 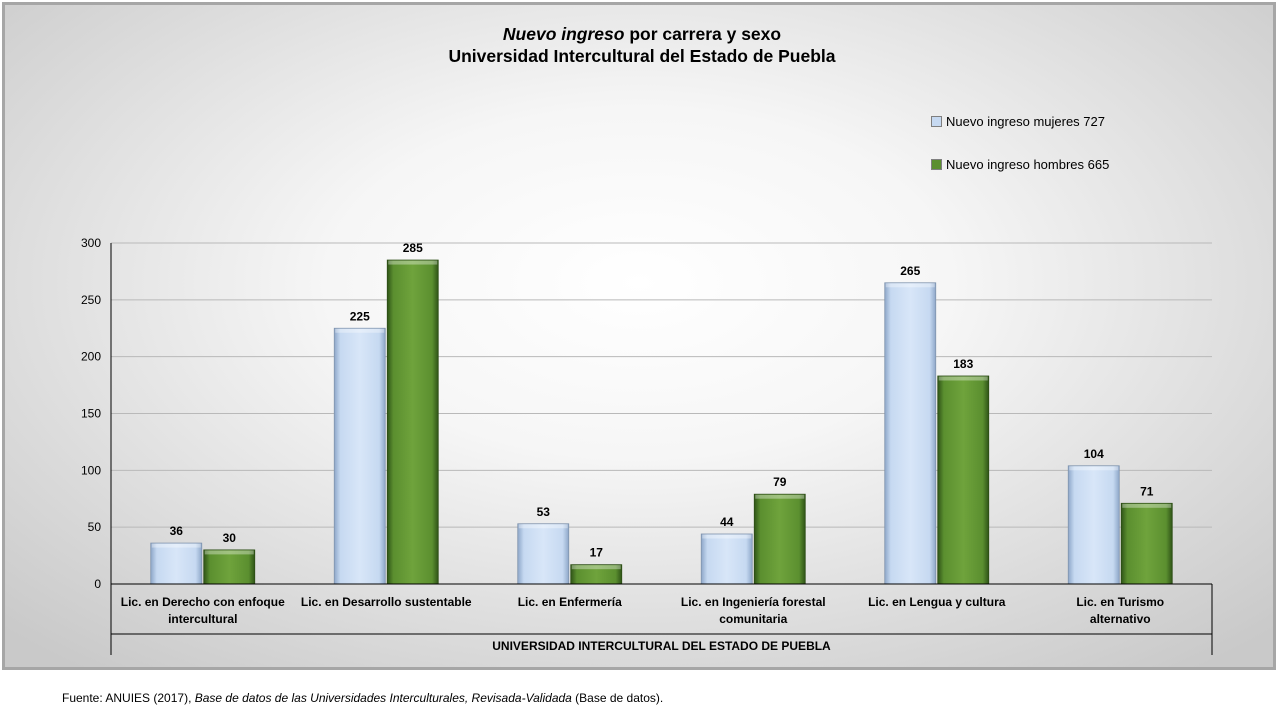 What do you see at coordinates (91, 357) in the screenshot?
I see `y-tick-label-200: 200` at bounding box center [91, 357].